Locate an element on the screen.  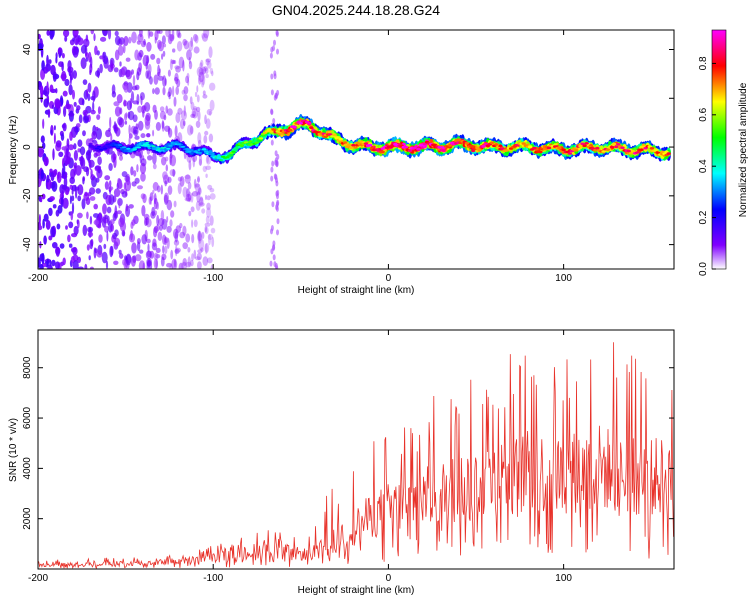
snr-ylabel: SNR (10 * v/v) is located at coordinates (13, 450).